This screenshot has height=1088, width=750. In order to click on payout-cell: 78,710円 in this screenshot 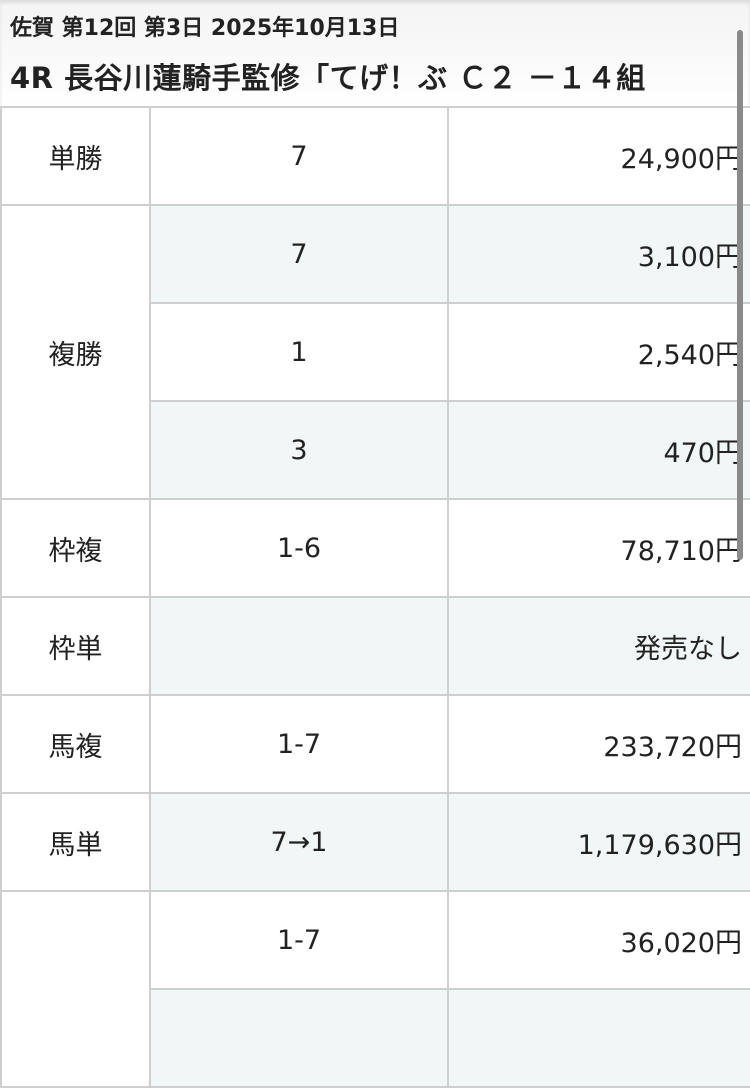, I will do `click(598, 548)`.